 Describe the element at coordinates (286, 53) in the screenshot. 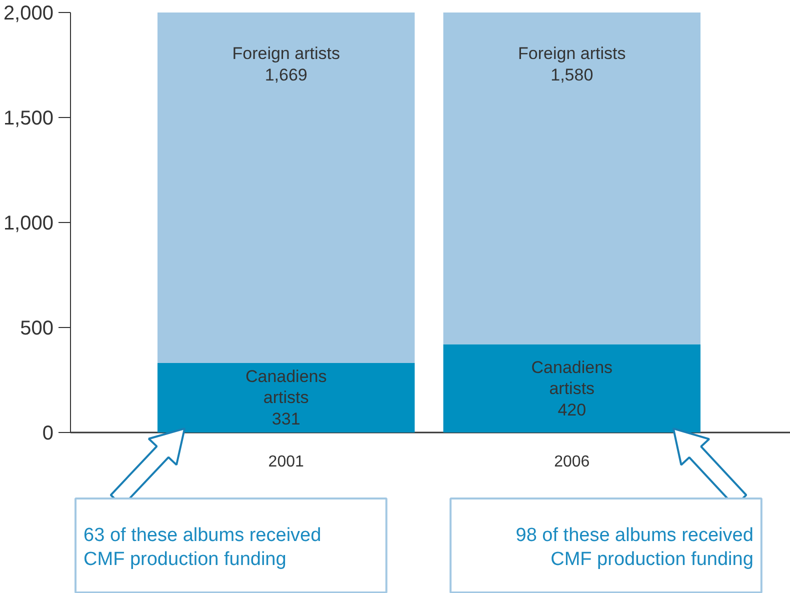

I see `series-label: Foreign artists` at that location.